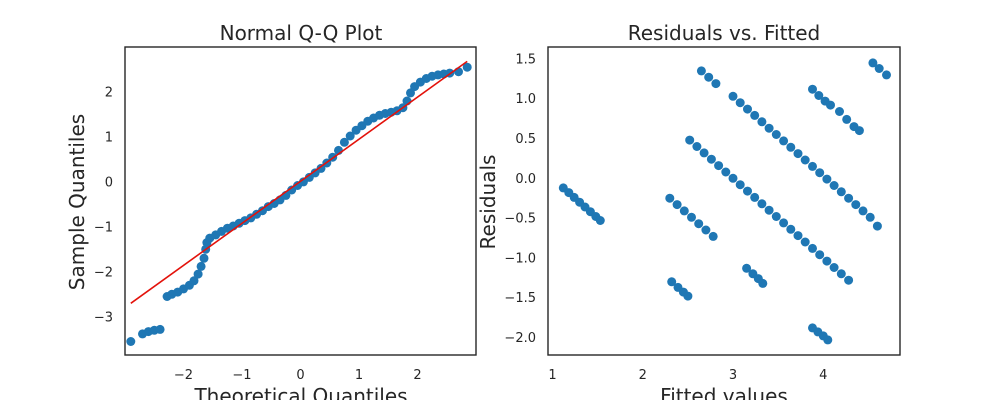  I want to click on residuals-plot-ytick-label: −1.0, so click(520, 258).